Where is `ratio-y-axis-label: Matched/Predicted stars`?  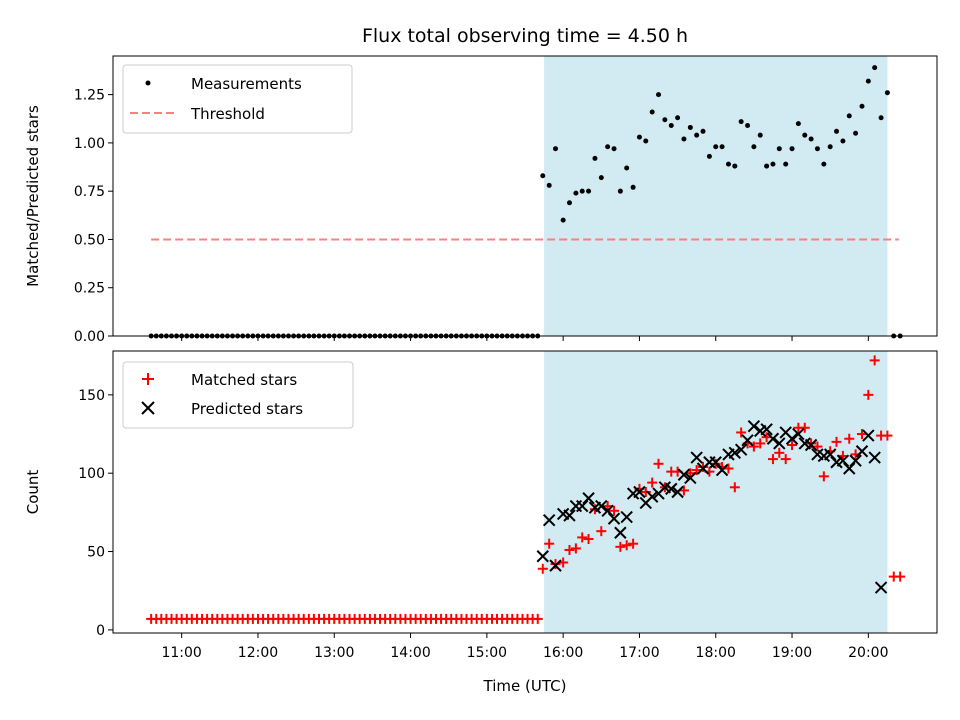 ratio-y-axis-label: Matched/Predicted stars is located at coordinates (33, 196).